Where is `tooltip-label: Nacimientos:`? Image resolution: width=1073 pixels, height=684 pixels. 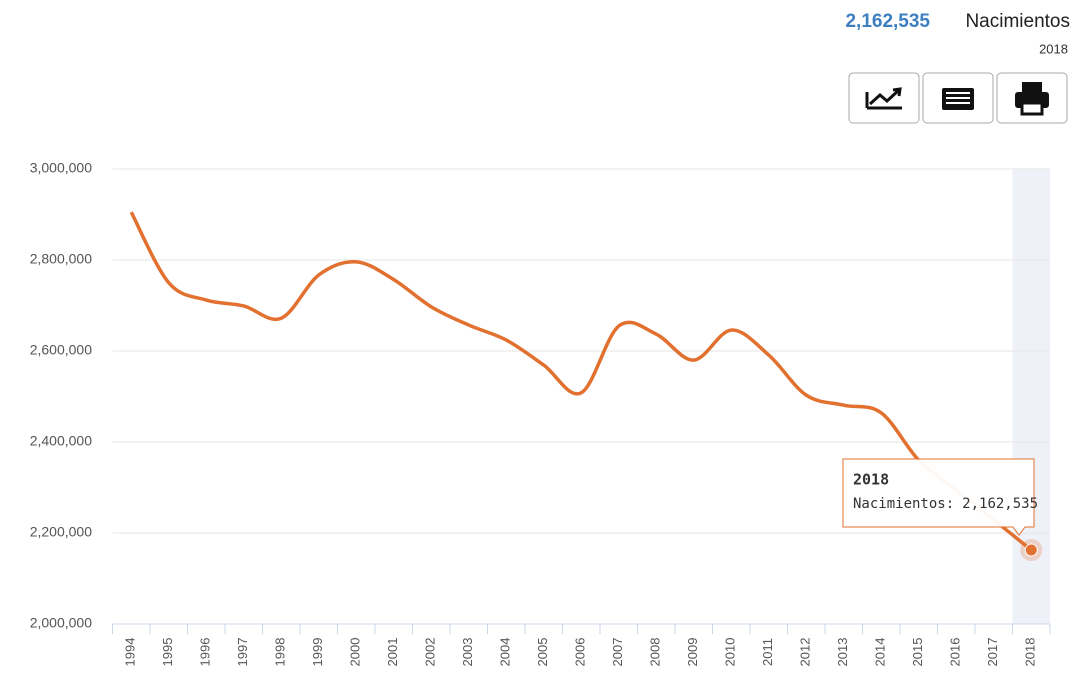
tooltip-label: Nacimientos: is located at coordinates (903, 504).